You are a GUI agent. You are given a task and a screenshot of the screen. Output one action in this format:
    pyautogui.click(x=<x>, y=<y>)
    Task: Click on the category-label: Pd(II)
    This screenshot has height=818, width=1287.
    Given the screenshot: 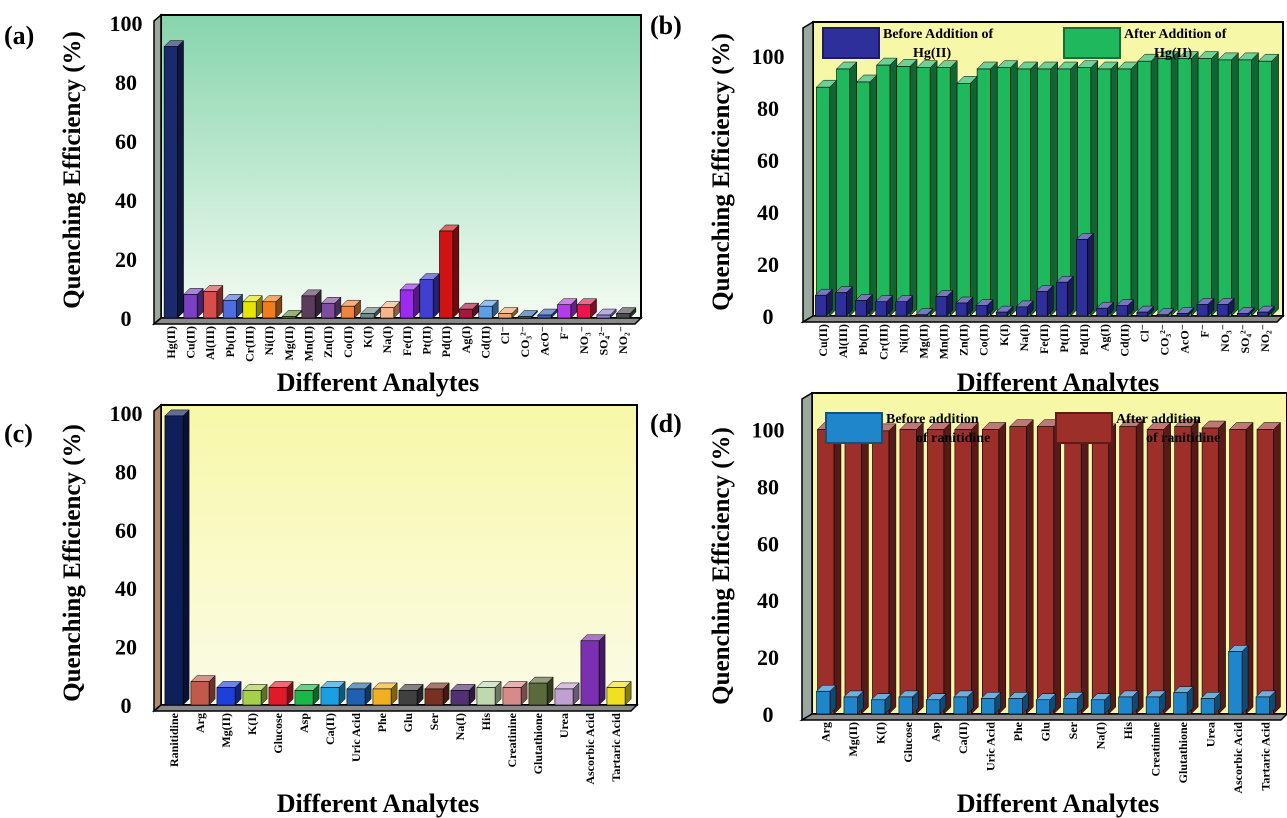 What is the action you would take?
    pyautogui.click(x=446, y=341)
    